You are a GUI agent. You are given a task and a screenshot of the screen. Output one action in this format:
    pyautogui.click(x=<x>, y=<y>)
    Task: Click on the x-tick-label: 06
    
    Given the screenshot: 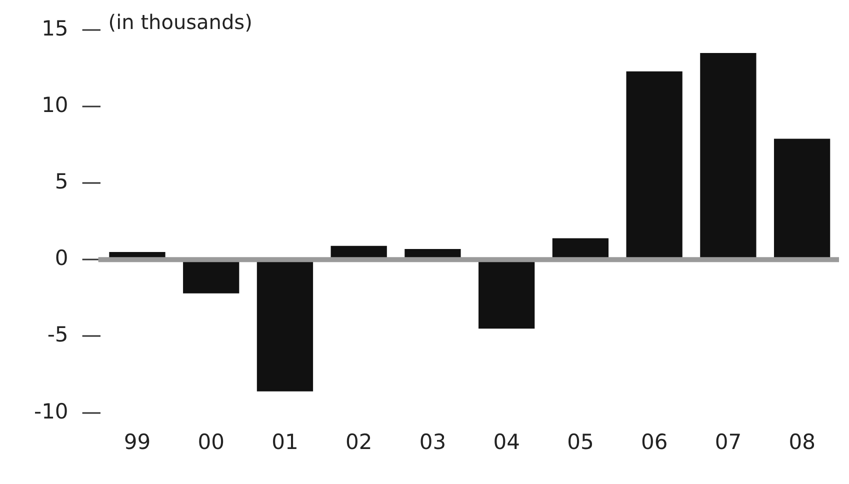 What is the action you would take?
    pyautogui.click(x=654, y=442)
    